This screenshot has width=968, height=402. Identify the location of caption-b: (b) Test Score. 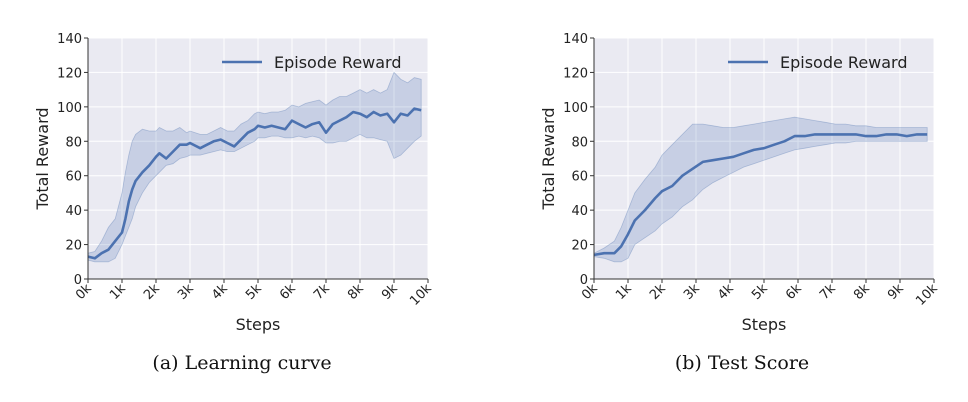
(742, 363).